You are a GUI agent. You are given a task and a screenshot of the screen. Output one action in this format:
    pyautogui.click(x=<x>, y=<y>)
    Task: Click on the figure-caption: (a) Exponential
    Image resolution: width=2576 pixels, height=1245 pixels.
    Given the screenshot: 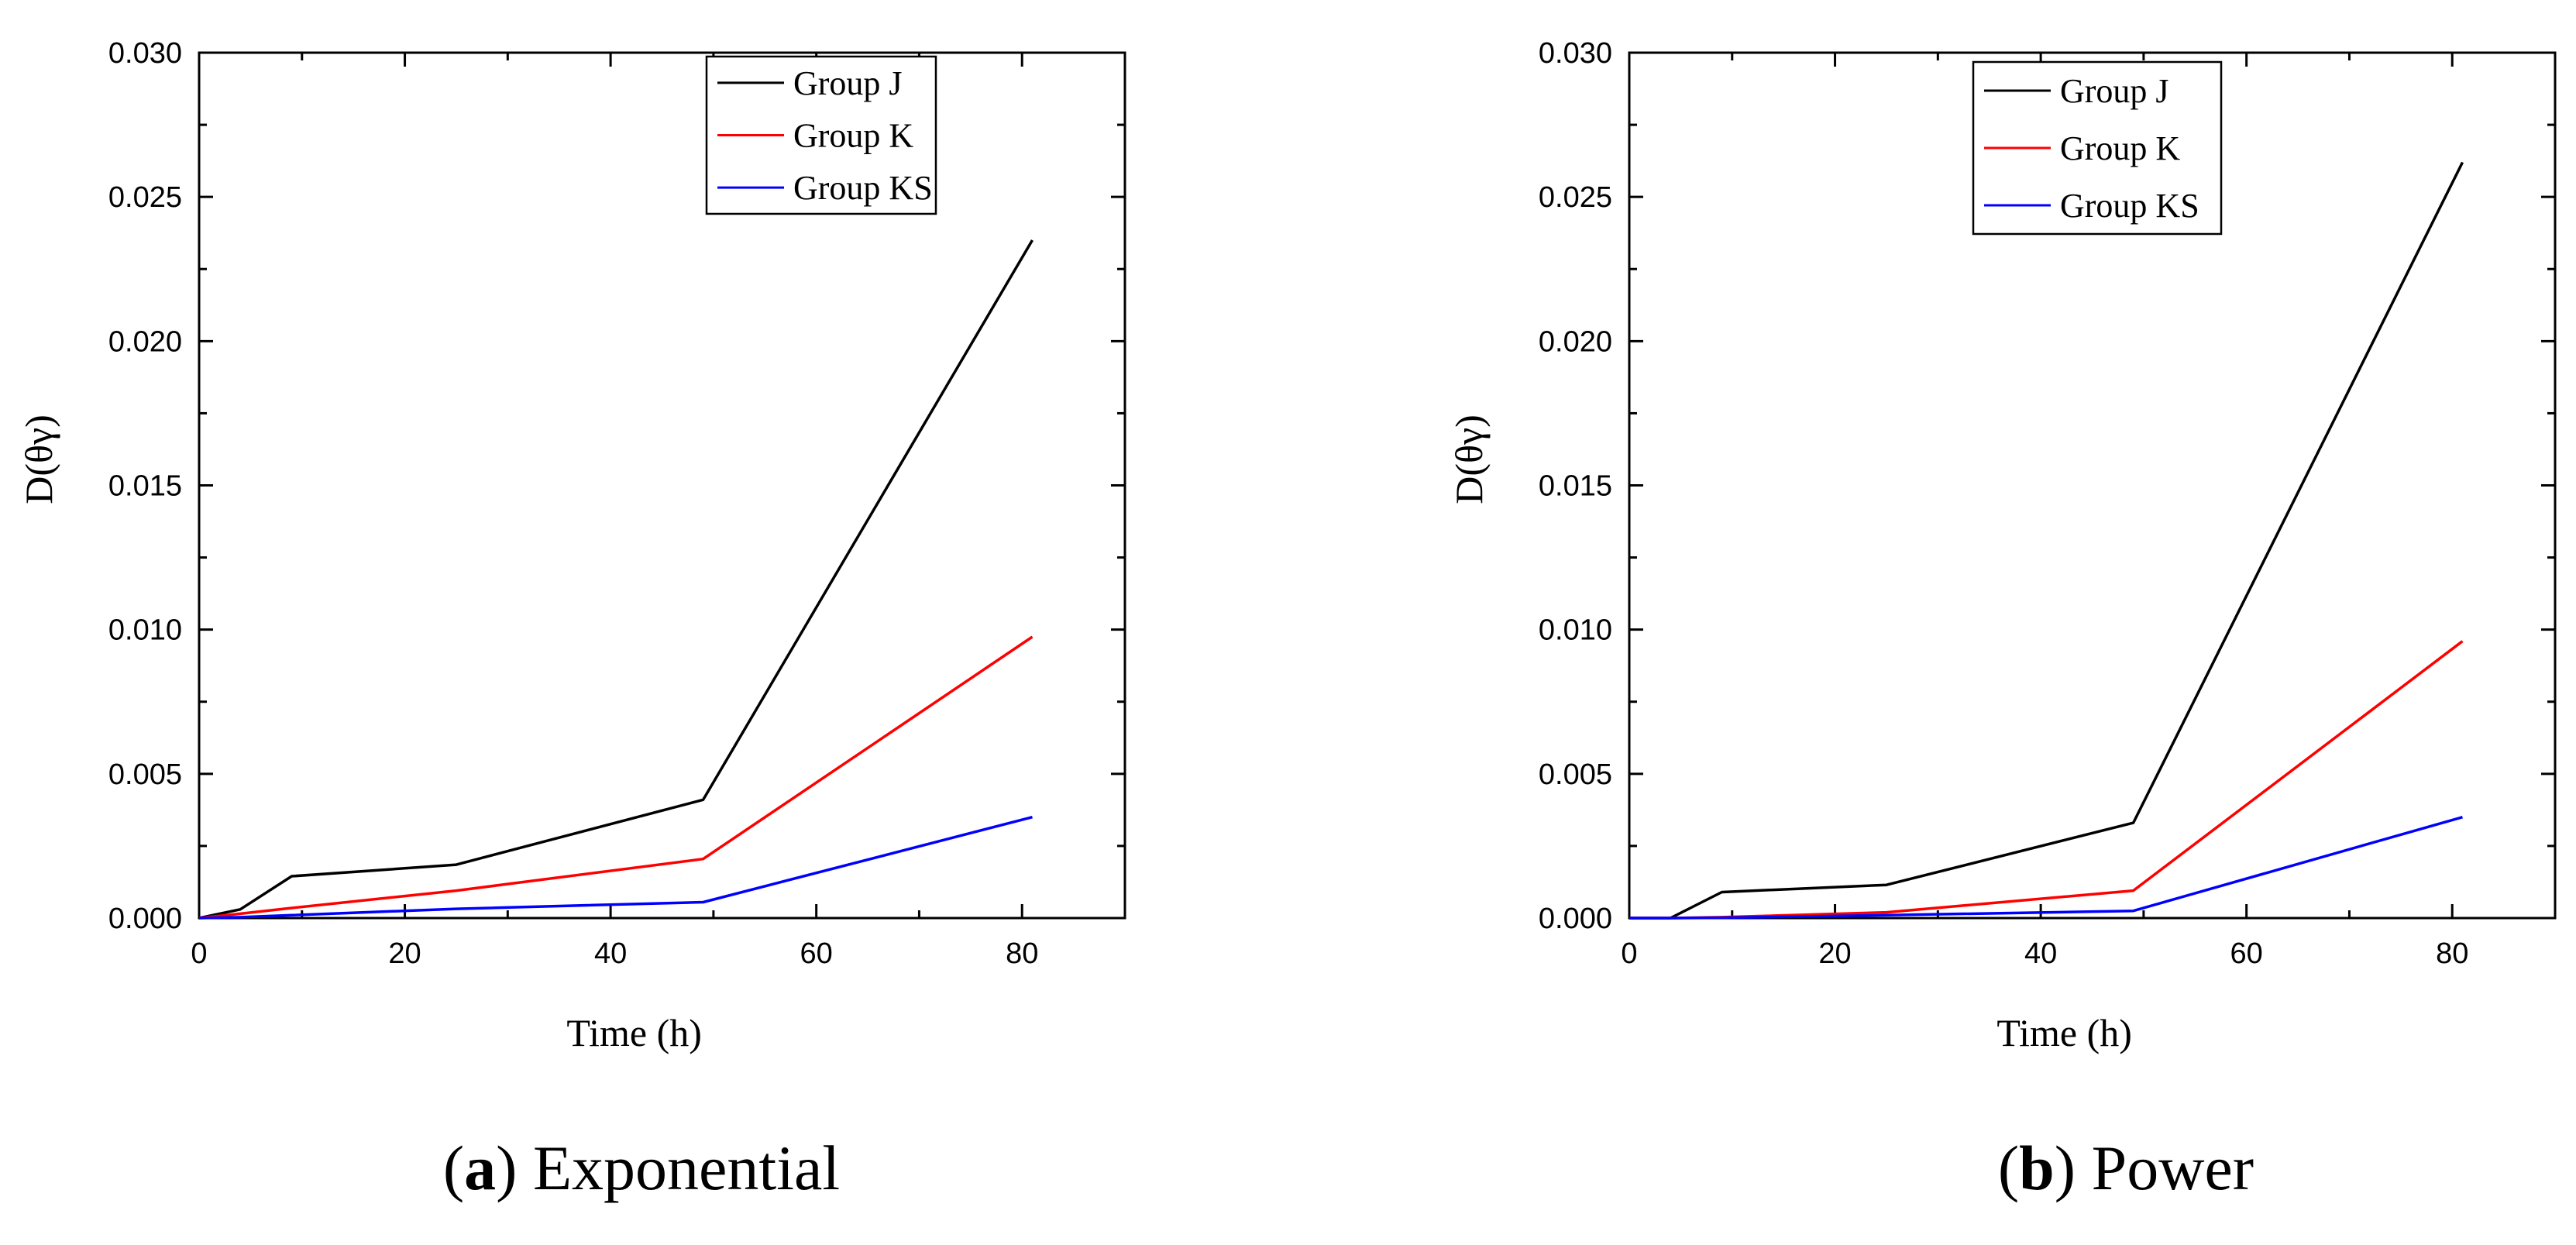 What is the action you would take?
    pyautogui.click(x=641, y=1168)
    